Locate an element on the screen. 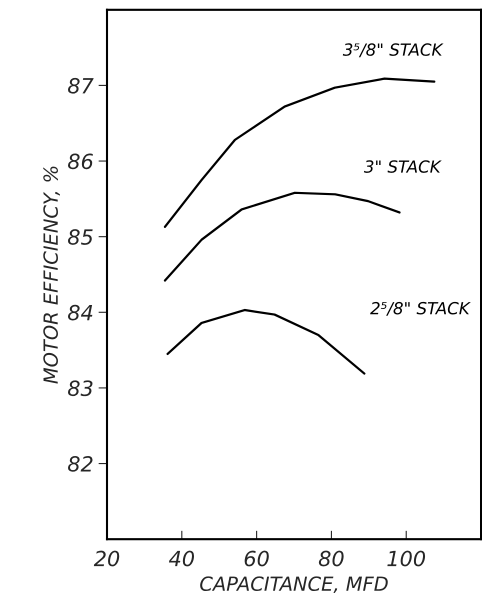 Image resolution: width=482 pixels, height=612 pixels. y-tick-label: 86 is located at coordinates (80, 161).